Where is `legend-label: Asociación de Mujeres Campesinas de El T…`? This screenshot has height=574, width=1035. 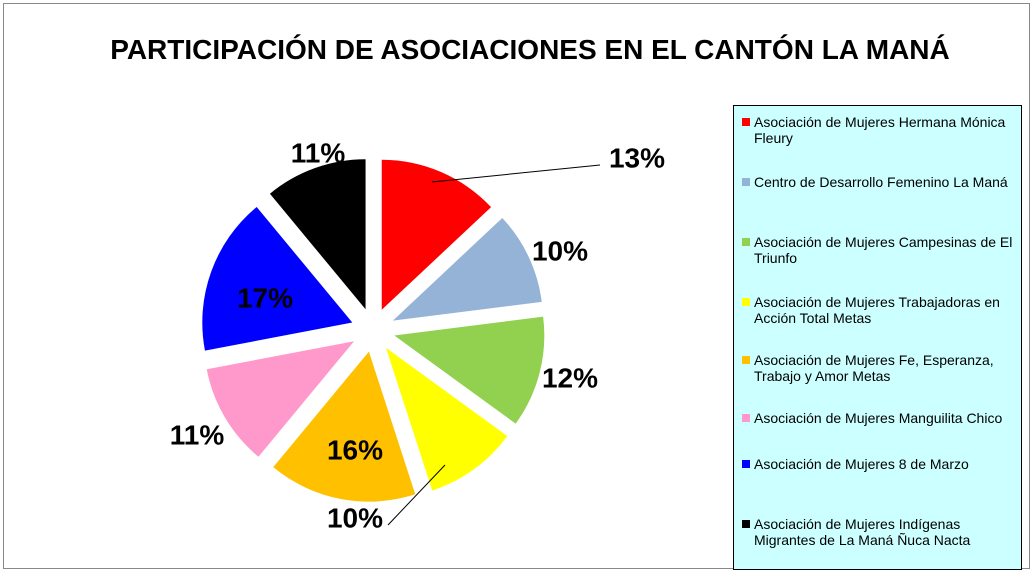
legend-label: Asociación de Mujeres Campesinas de El T… is located at coordinates (883, 250).